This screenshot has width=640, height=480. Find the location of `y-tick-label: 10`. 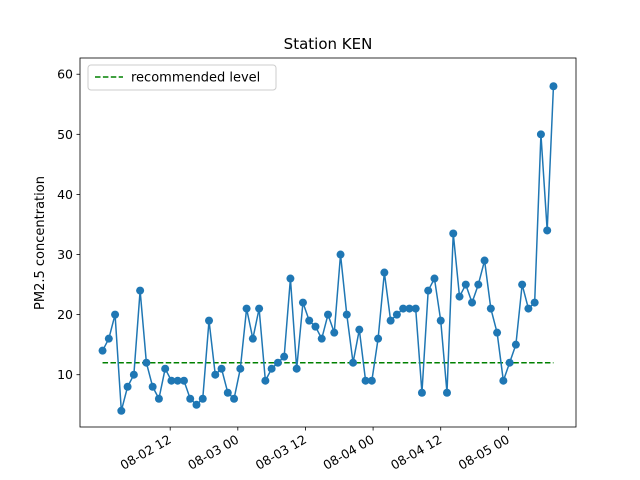

y-tick-label: 10 is located at coordinates (65, 374).